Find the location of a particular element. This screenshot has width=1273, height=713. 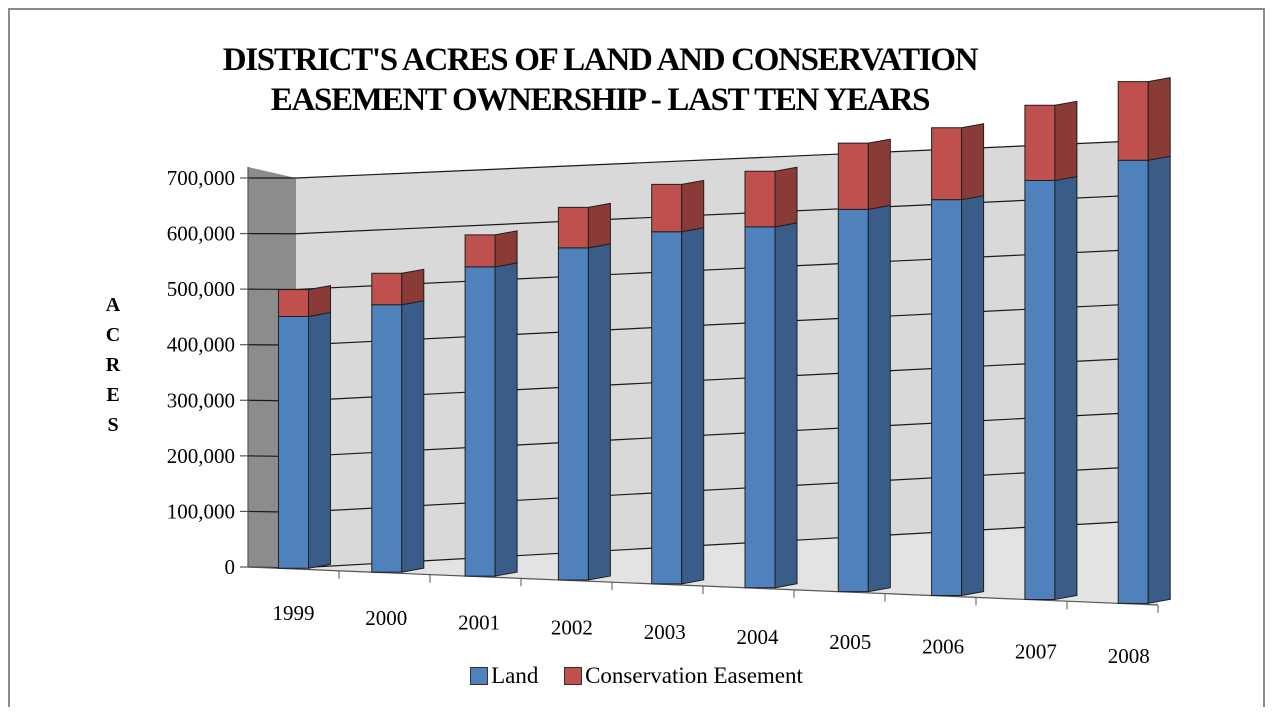

bar-side-land-2005 is located at coordinates (879, 398).